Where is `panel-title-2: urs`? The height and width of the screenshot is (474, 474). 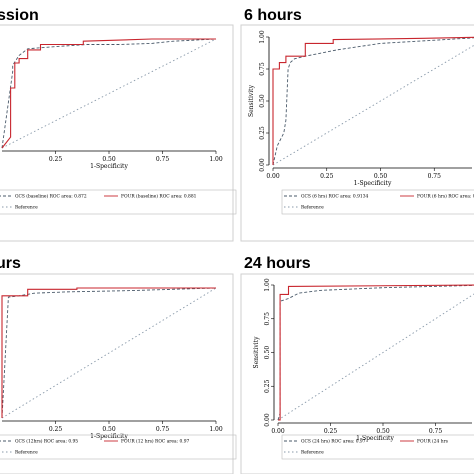 panel-title-2: urs is located at coordinates (10, 263).